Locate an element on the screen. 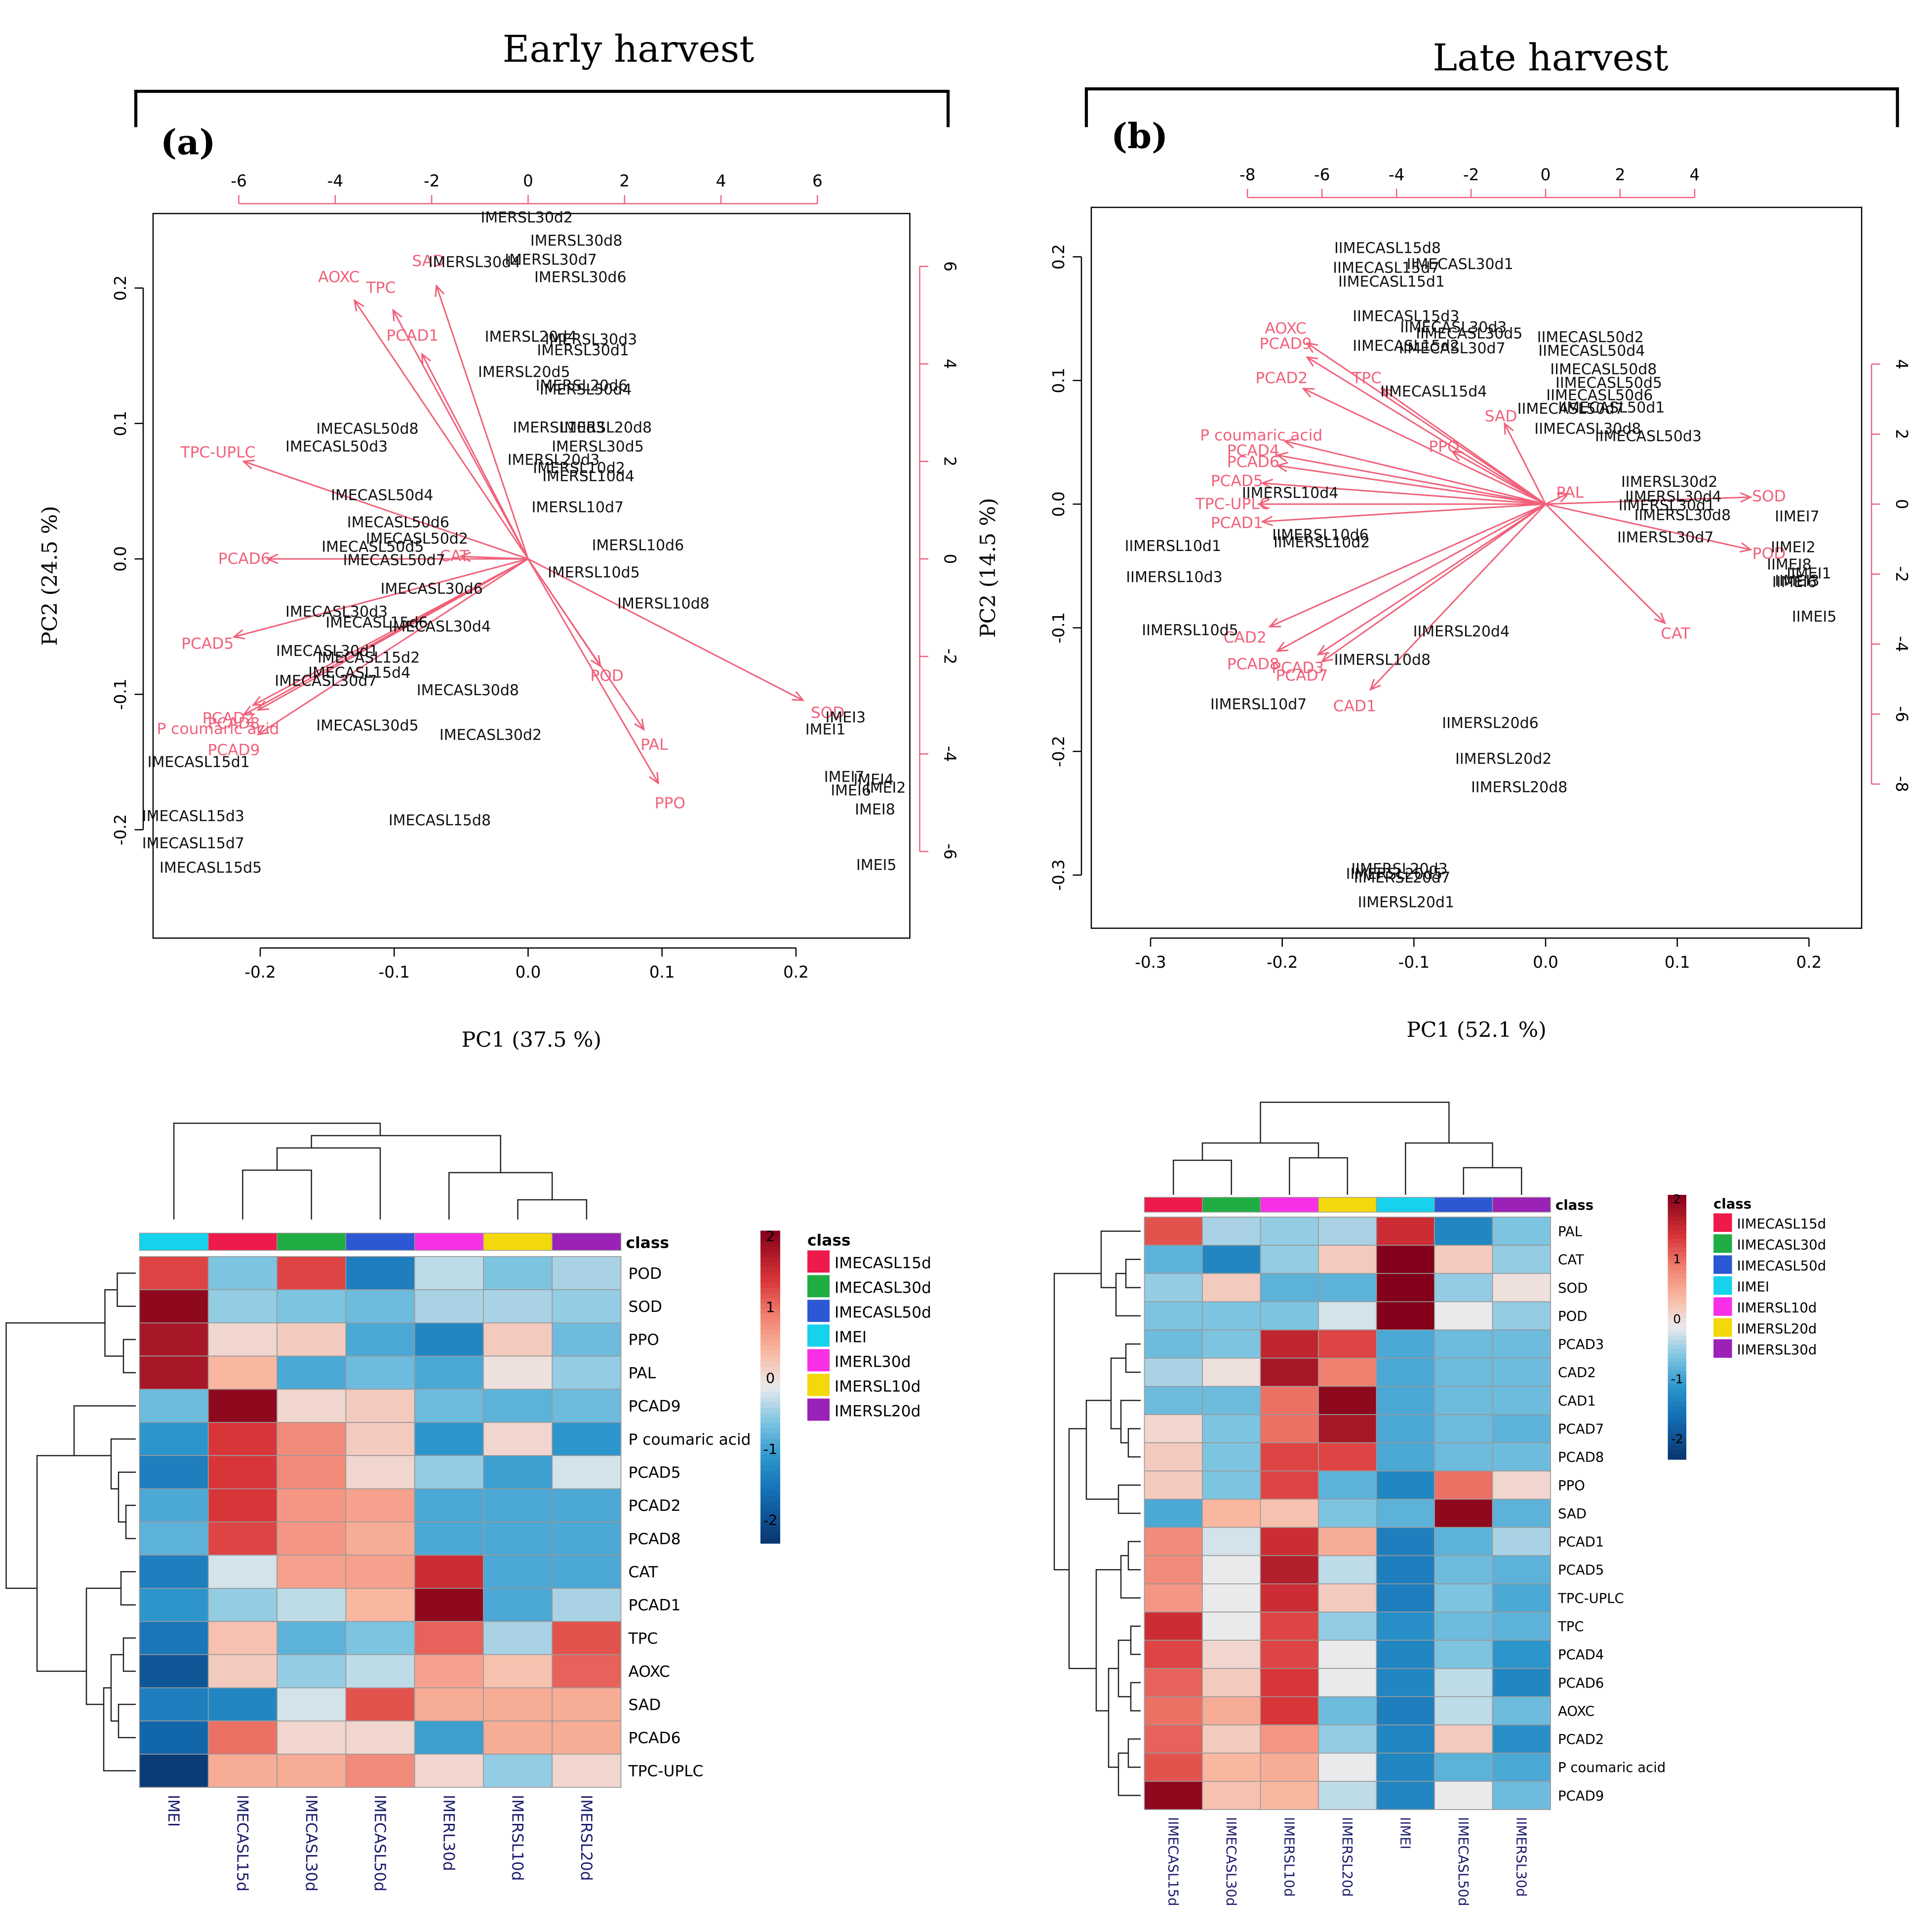 This screenshot has height=1932, width=1912. loading-label: SAD is located at coordinates (428, 261).